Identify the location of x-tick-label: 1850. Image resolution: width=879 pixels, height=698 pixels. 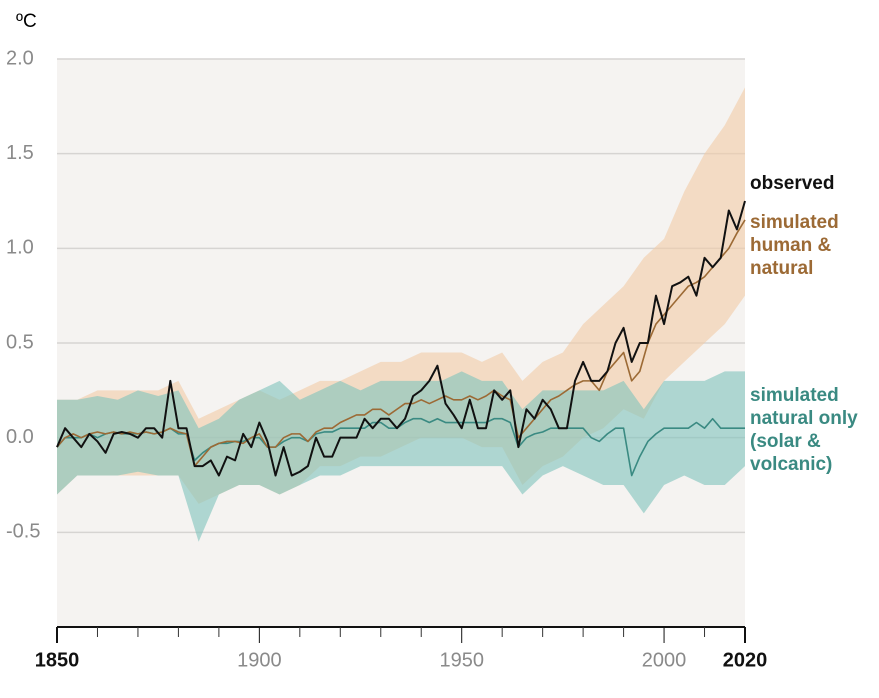
(57, 660).